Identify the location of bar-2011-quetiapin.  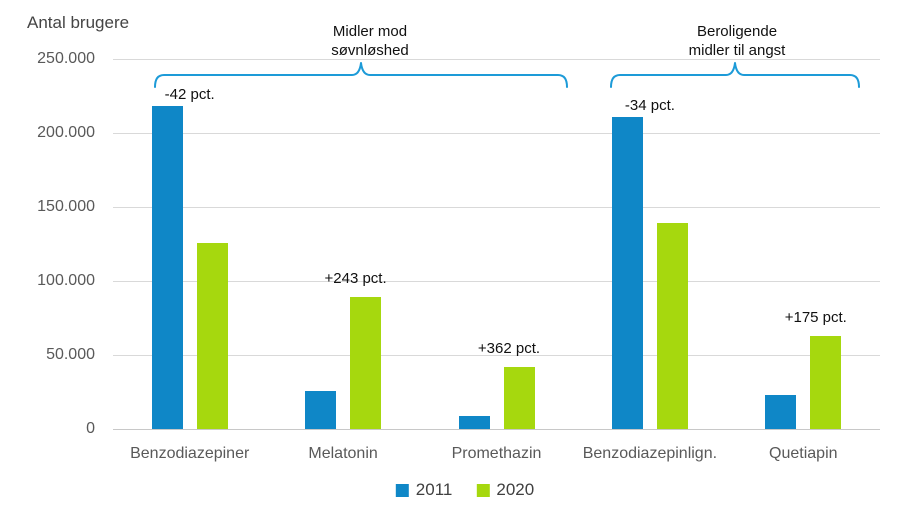
(781, 411).